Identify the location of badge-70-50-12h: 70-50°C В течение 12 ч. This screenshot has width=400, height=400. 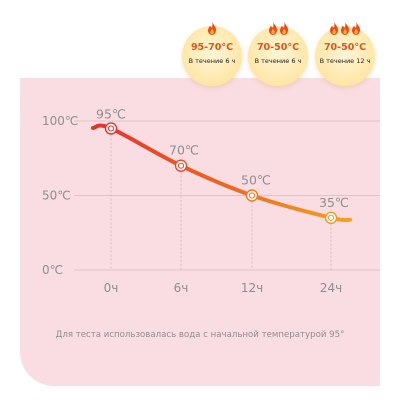
(345, 54).